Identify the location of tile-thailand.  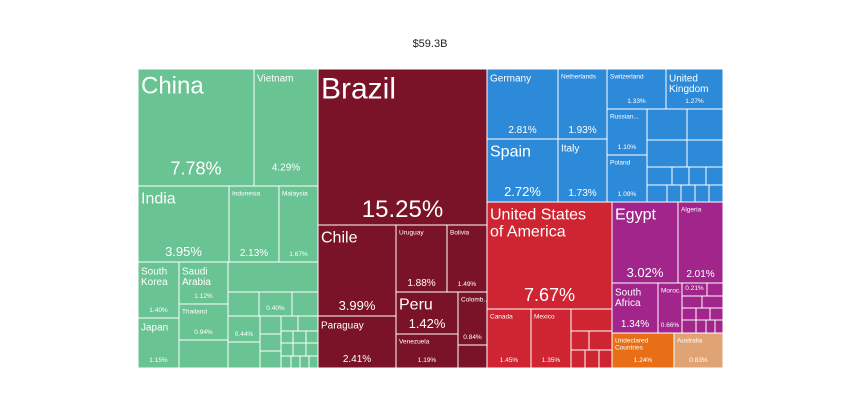
(203, 322).